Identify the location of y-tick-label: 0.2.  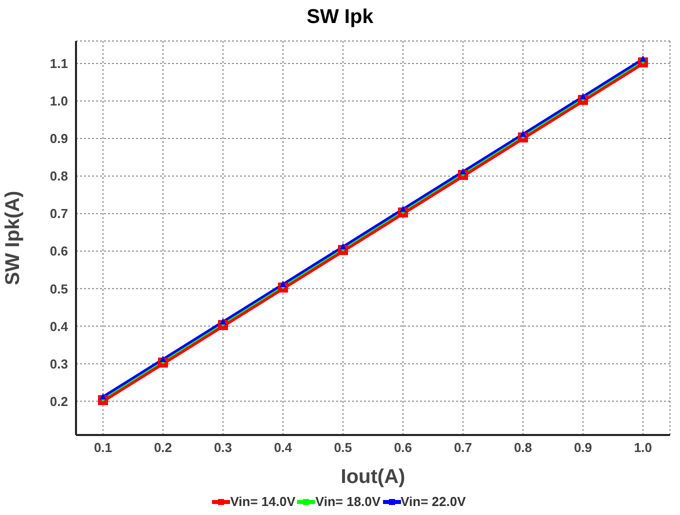
(59, 401).